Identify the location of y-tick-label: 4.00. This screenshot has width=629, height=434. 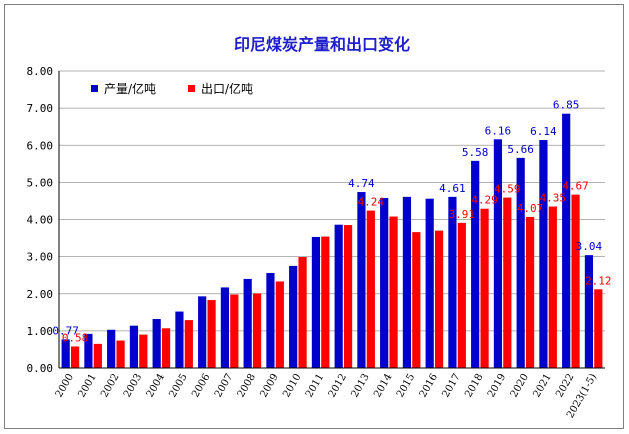
(40, 220).